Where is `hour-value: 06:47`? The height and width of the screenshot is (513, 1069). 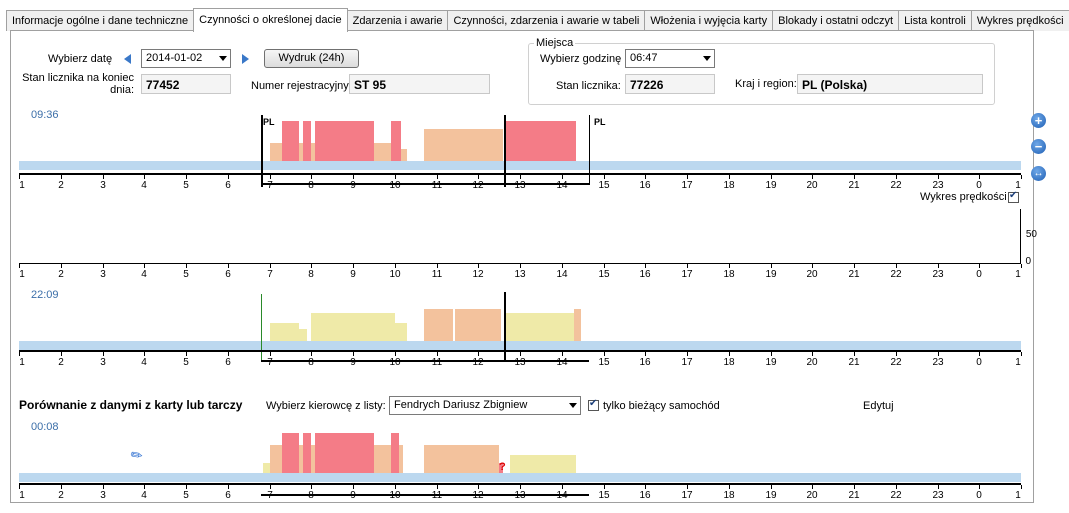
hour-value: 06:47 is located at coordinates (644, 58).